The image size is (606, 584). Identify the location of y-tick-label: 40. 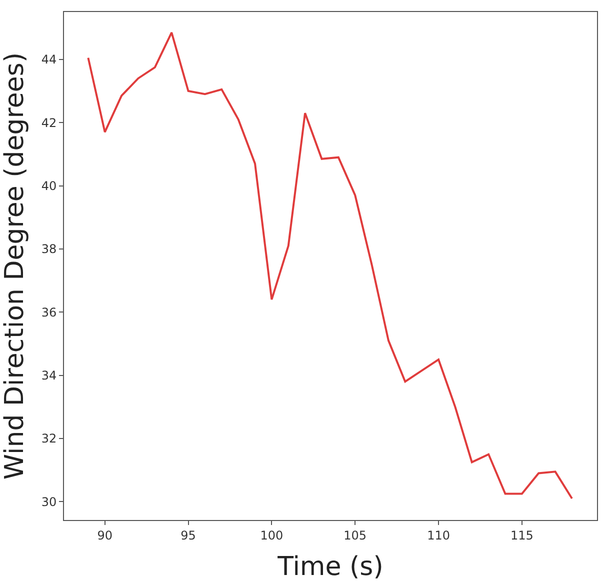
(49, 185).